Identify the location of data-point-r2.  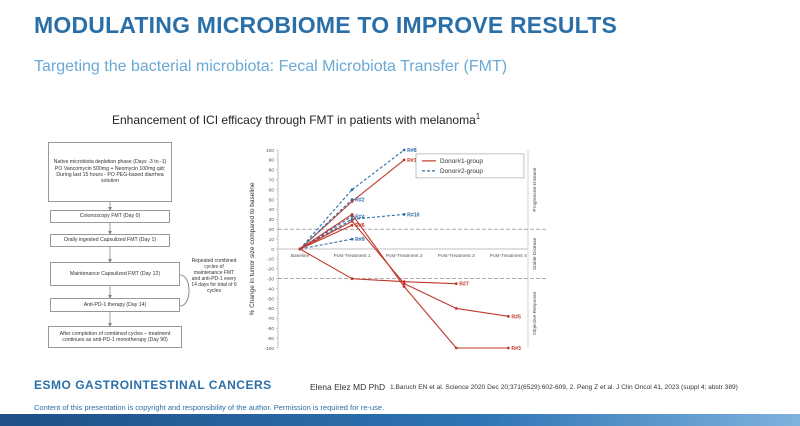
(352, 199).